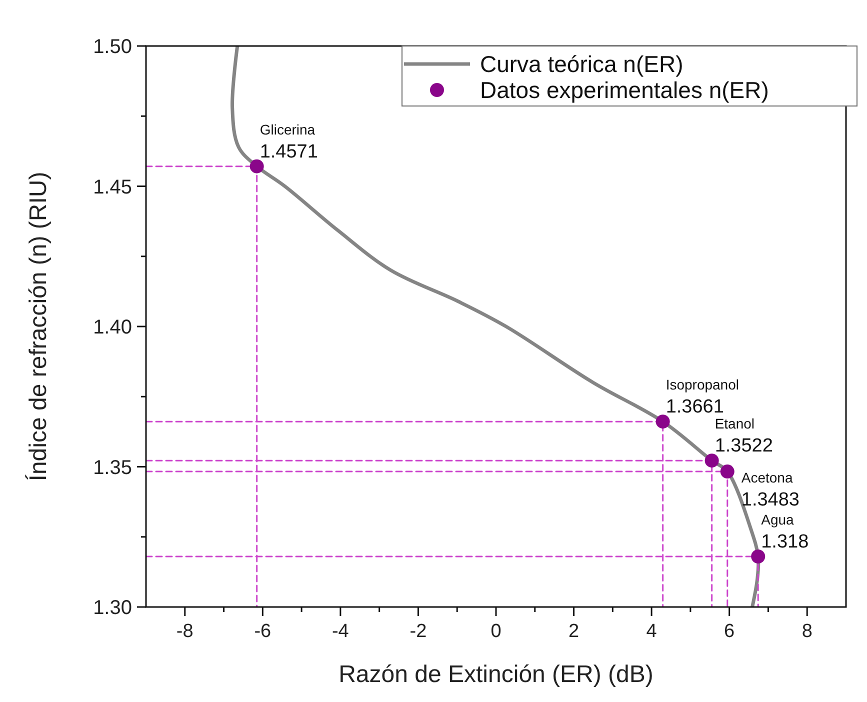  What do you see at coordinates (695, 407) in the screenshot?
I see `data-label: 1.3661` at bounding box center [695, 407].